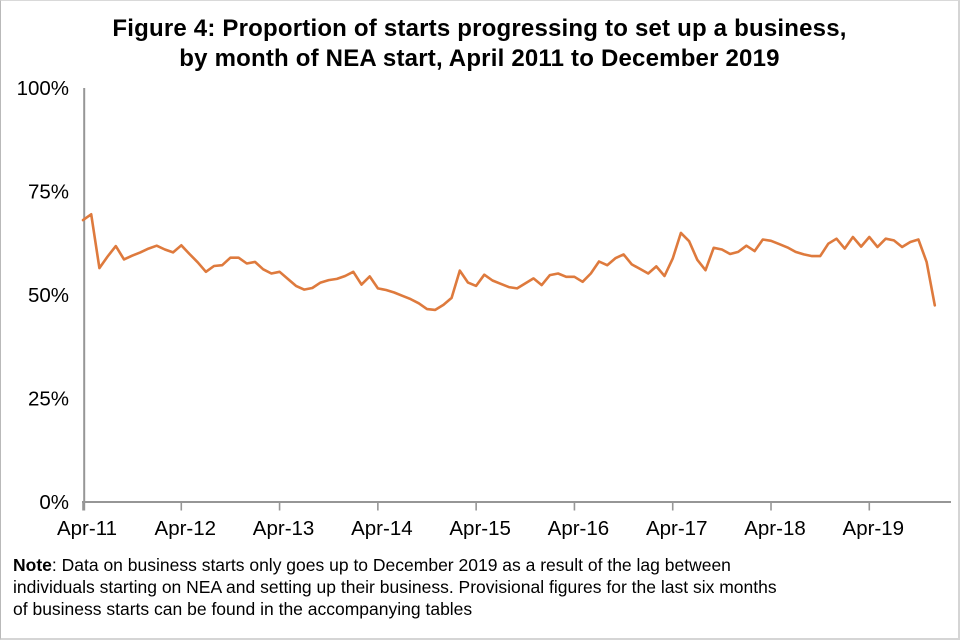 The width and height of the screenshot is (960, 640). What do you see at coordinates (48, 192) in the screenshot?
I see `y-tick-label: 75%` at bounding box center [48, 192].